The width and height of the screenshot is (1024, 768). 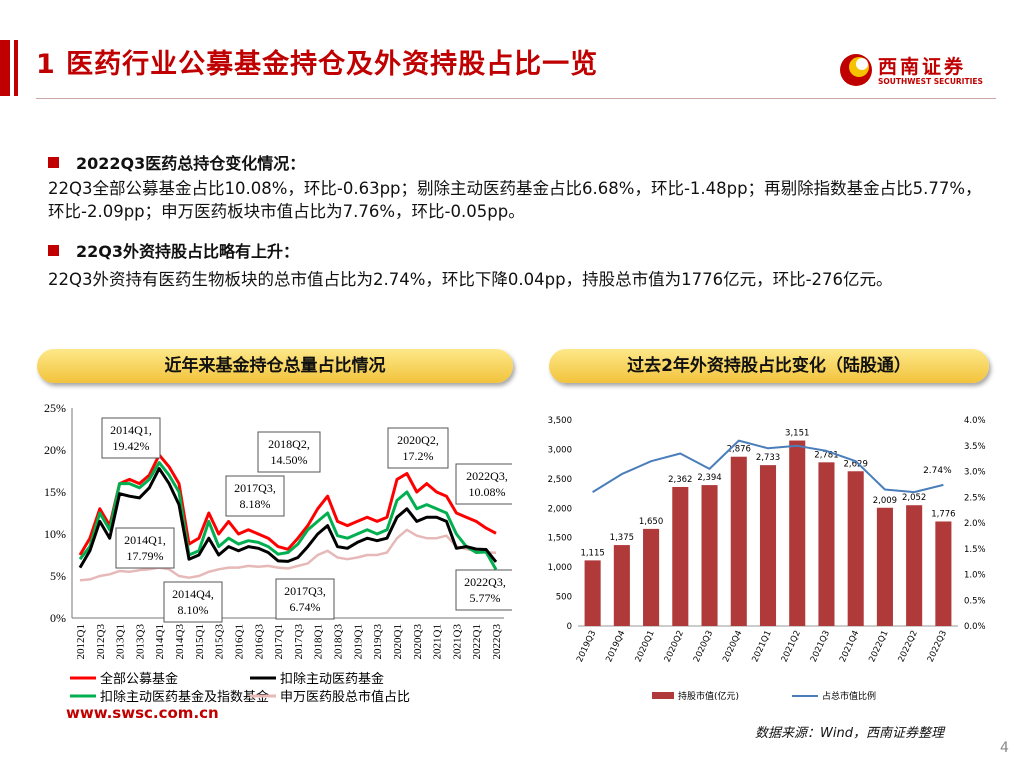 I want to click on bar-value-label: 2,629, so click(x=856, y=464).